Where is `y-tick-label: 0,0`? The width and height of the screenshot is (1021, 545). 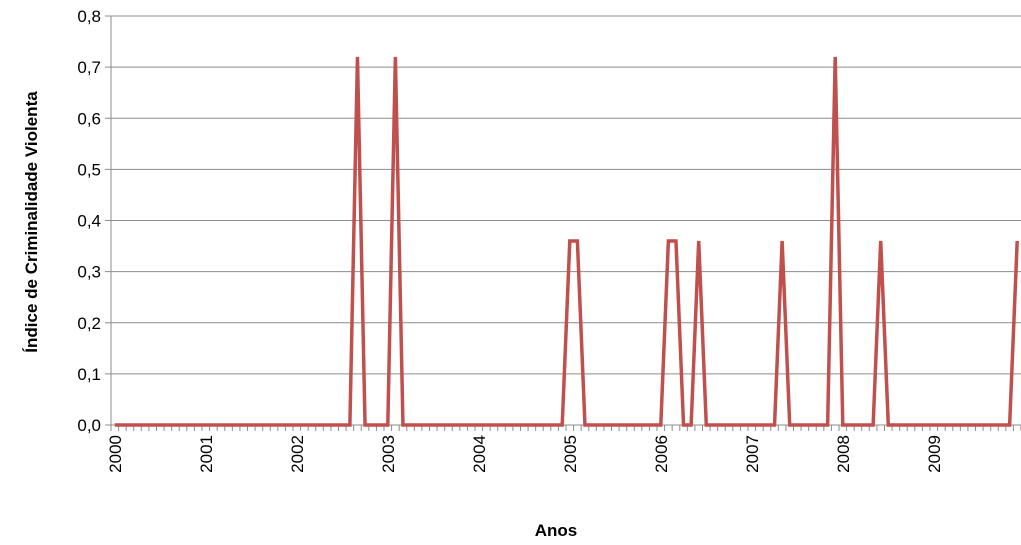 y-tick-label: 0,0 is located at coordinates (89, 425).